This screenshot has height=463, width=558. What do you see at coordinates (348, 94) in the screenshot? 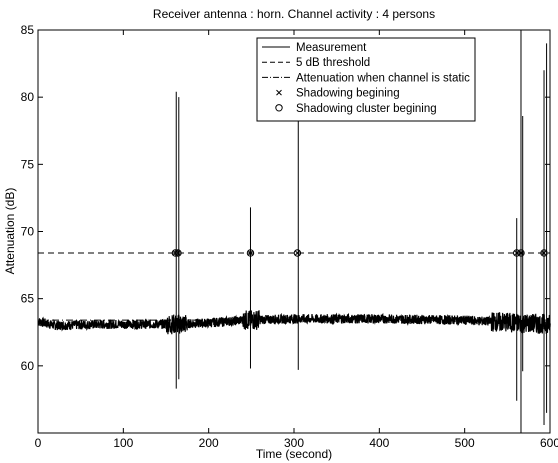
I see `legend-label: Shadowing begining` at bounding box center [348, 94].